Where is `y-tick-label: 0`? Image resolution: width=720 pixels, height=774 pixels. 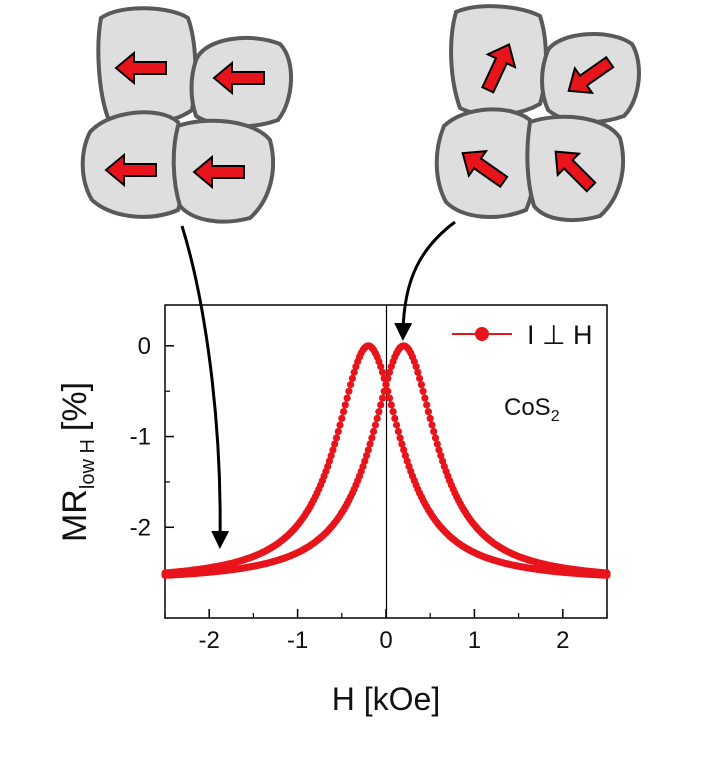
y-tick-label: 0 is located at coordinates (144, 346).